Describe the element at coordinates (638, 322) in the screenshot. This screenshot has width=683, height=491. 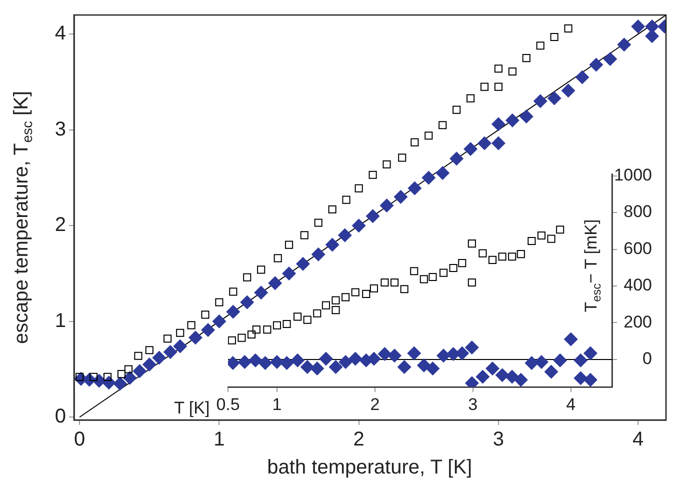
I see `y2-tick-label: 200` at that location.